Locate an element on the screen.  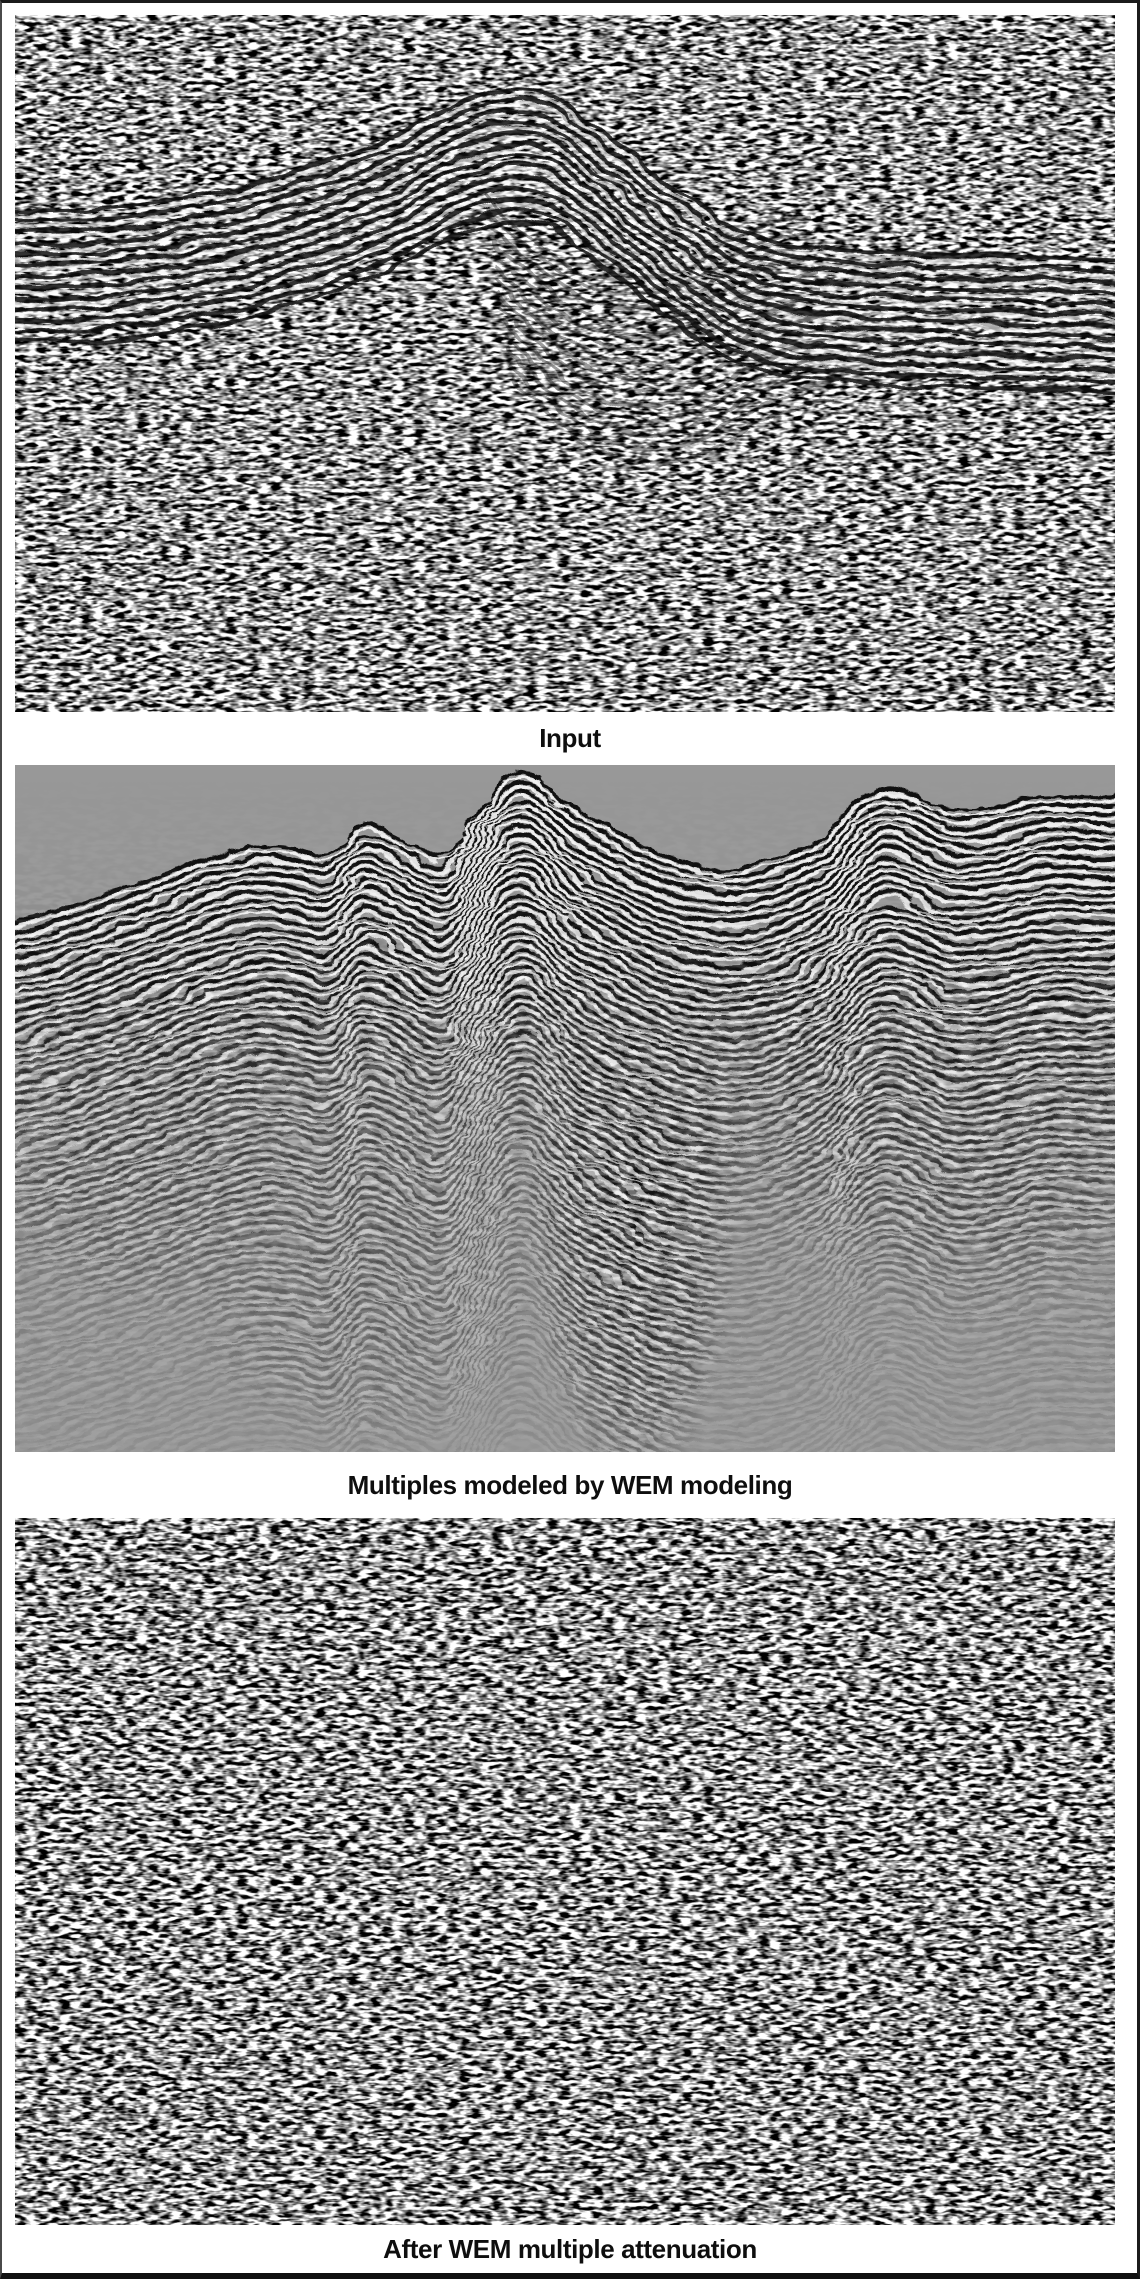
caption-input: Input is located at coordinates (570, 738).